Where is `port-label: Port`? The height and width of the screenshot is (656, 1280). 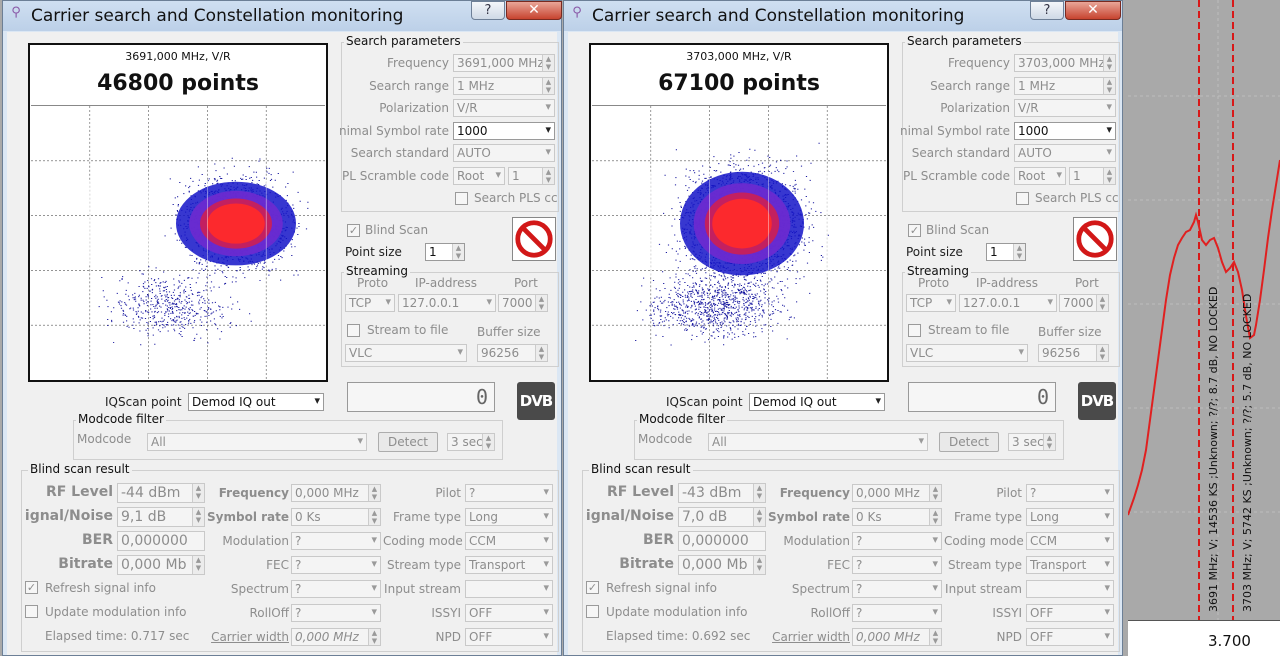 port-label: Port is located at coordinates (1087, 283).